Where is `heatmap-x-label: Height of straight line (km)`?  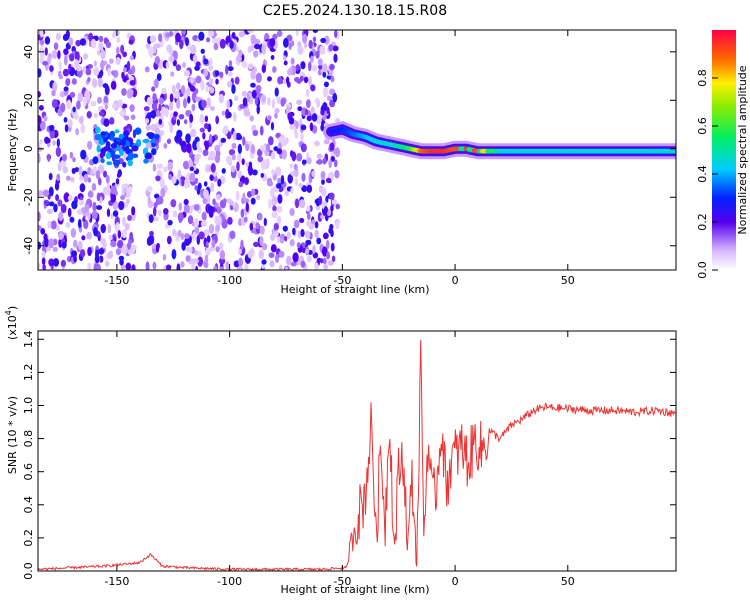
heatmap-x-label: Height of straight line (km) is located at coordinates (354, 289).